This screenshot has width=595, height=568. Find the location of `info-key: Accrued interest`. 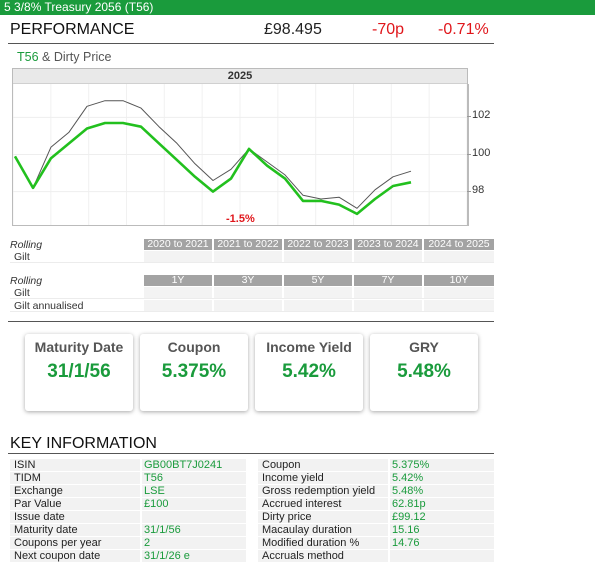

info-key: Accrued interest is located at coordinates (323, 504).